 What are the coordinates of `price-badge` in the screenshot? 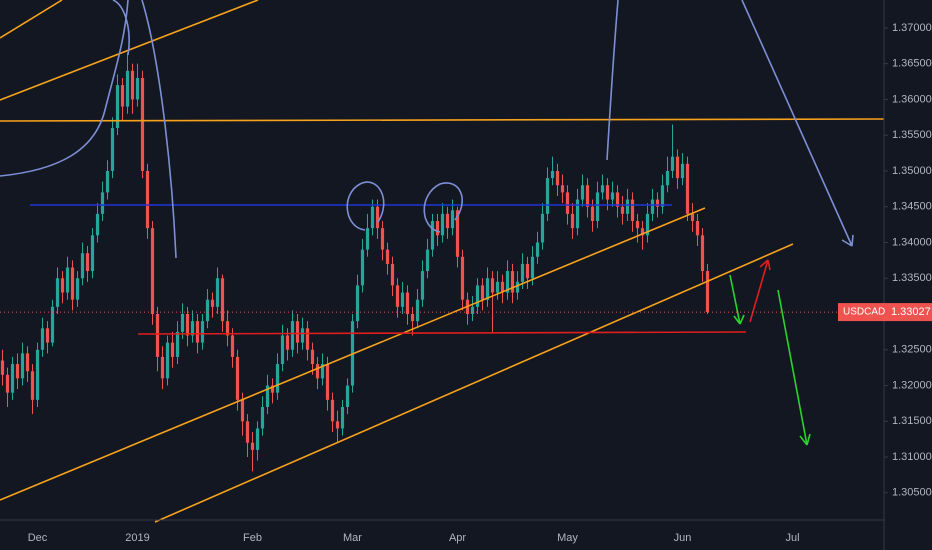 It's located at (885, 312).